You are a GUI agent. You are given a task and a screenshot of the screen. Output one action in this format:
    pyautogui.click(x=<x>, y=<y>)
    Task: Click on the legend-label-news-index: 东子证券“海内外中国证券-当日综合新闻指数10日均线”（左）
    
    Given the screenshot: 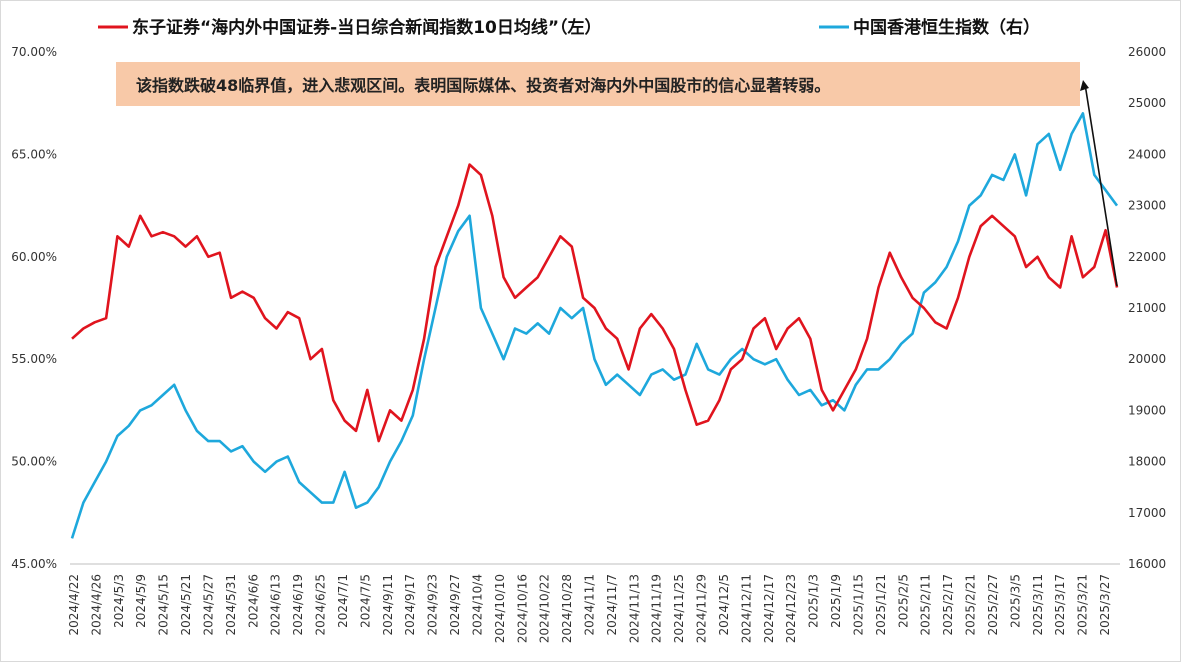 What is the action you would take?
    pyautogui.click(x=367, y=27)
    